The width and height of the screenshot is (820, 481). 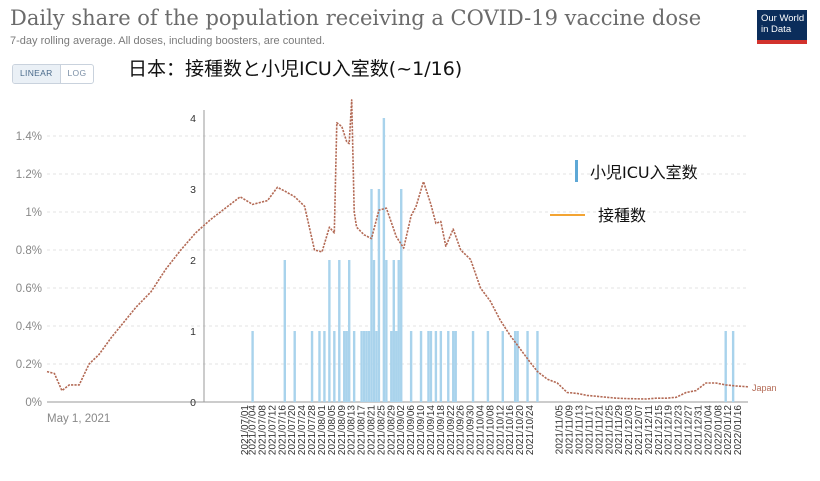 I want to click on x-axis-date-label: 2021/11/21, so click(x=599, y=430).